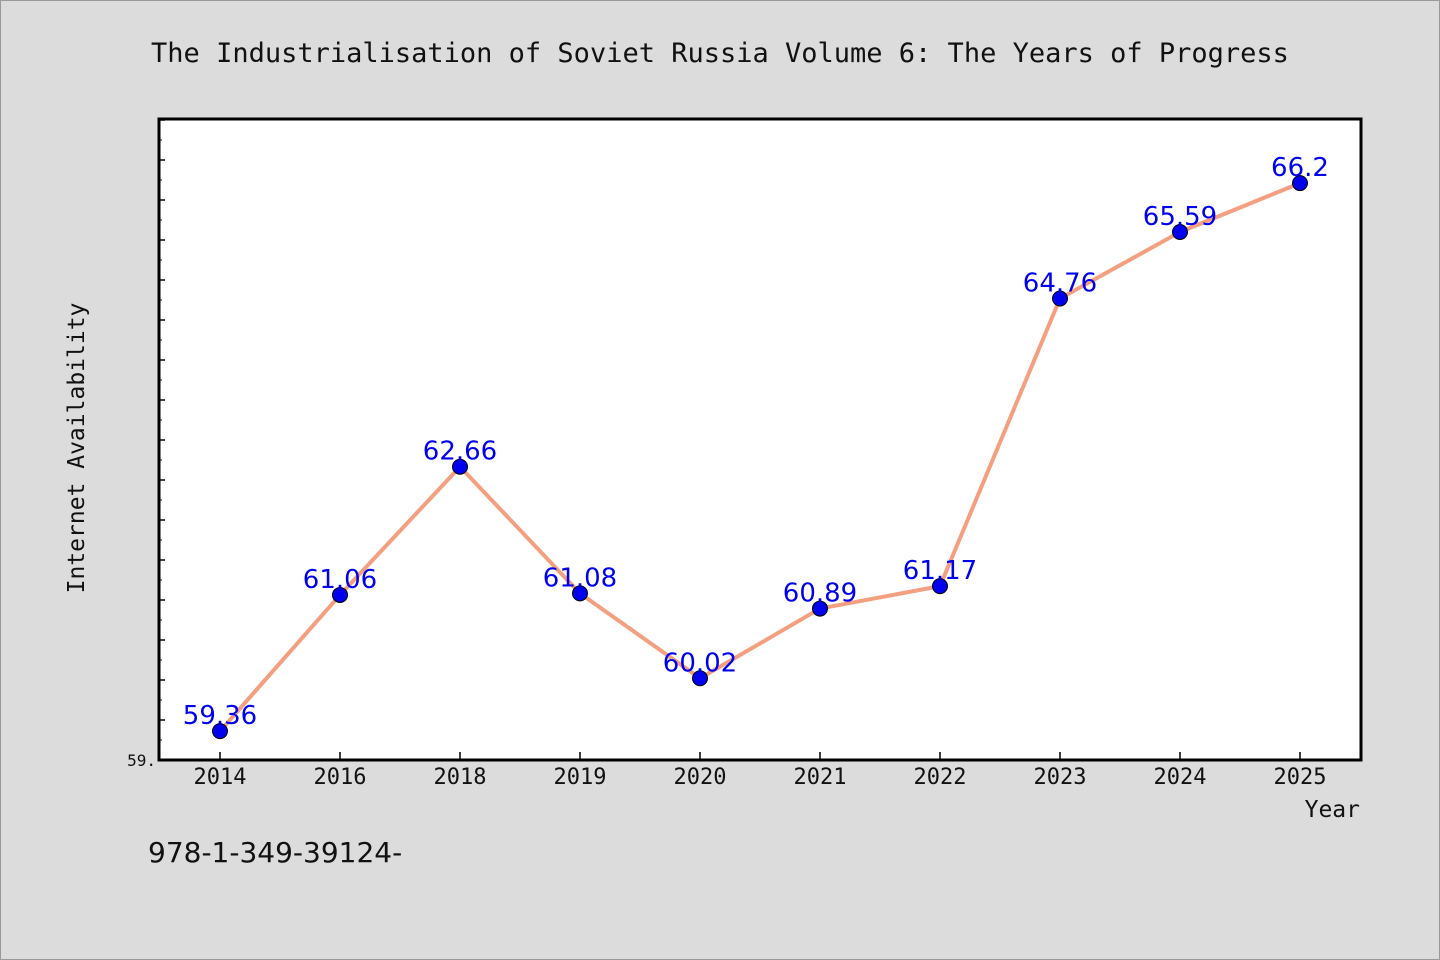 This screenshot has height=960, width=1440. Describe the element at coordinates (820, 777) in the screenshot. I see `x-tick-label: 2021` at that location.